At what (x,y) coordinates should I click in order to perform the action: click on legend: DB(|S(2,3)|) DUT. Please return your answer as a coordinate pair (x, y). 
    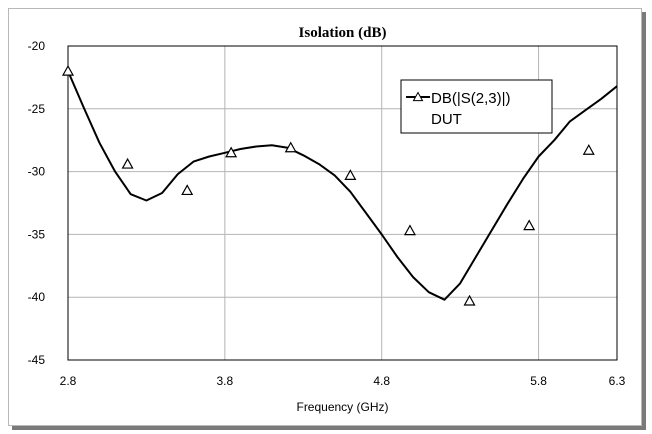
    Looking at the image, I should click on (476, 106).